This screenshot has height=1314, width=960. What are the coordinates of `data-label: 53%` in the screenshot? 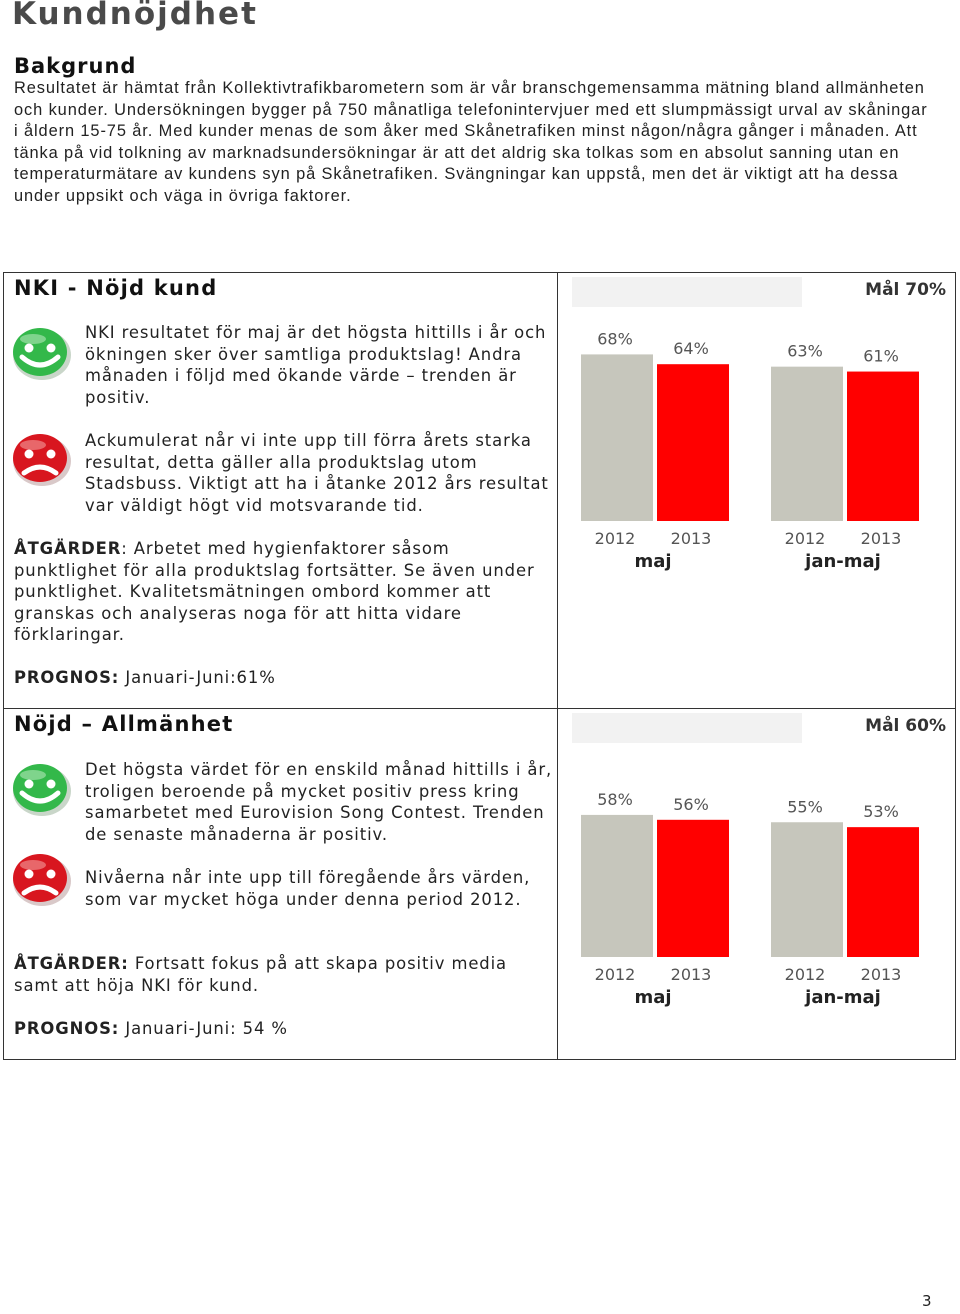 It's located at (881, 811).